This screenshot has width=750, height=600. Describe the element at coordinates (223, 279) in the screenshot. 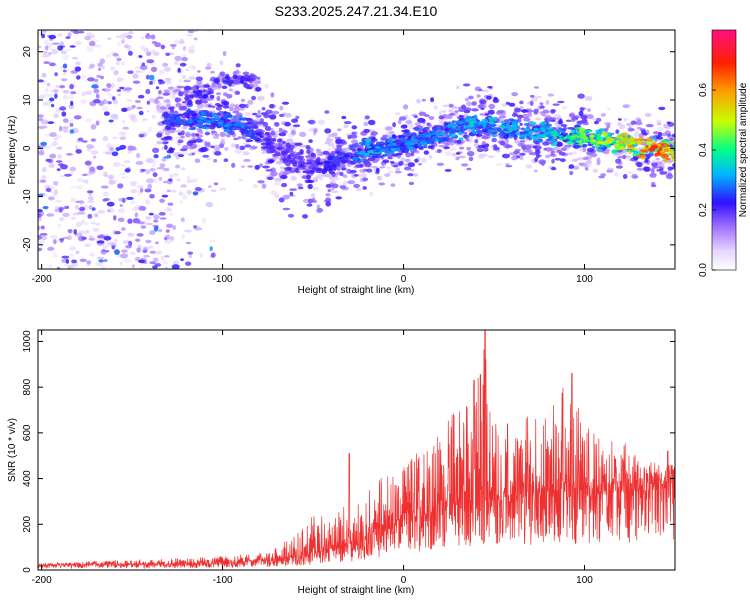

I see `x-tick-label: -100` at that location.